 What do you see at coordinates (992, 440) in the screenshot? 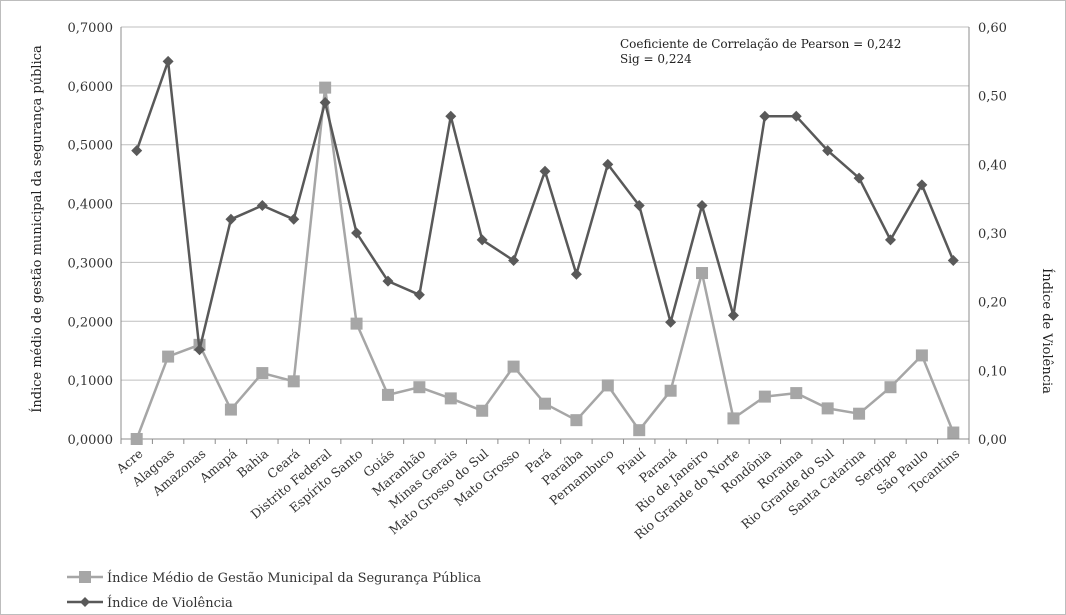
I see `right-tick-label: 0,00` at bounding box center [992, 440].